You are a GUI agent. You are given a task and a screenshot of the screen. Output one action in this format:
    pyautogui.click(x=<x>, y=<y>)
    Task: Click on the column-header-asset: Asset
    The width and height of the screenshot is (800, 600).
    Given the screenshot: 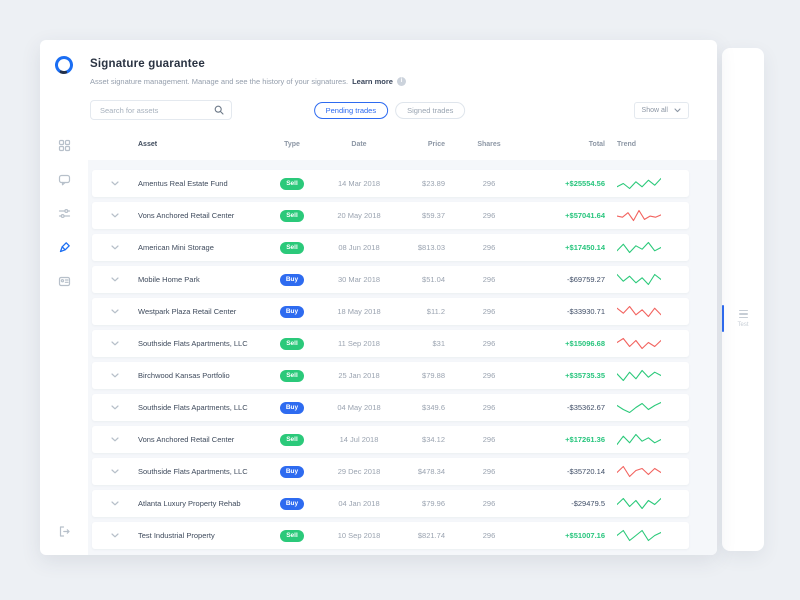 What is the action you would take?
    pyautogui.click(x=148, y=144)
    